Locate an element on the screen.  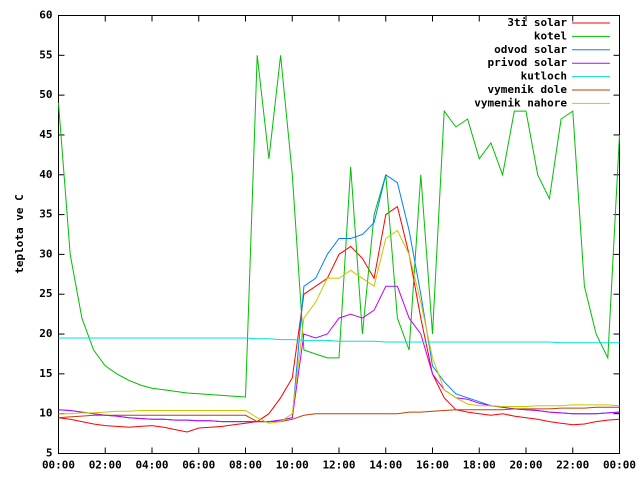
x-tick-label: 06:00 is located at coordinates (198, 465).